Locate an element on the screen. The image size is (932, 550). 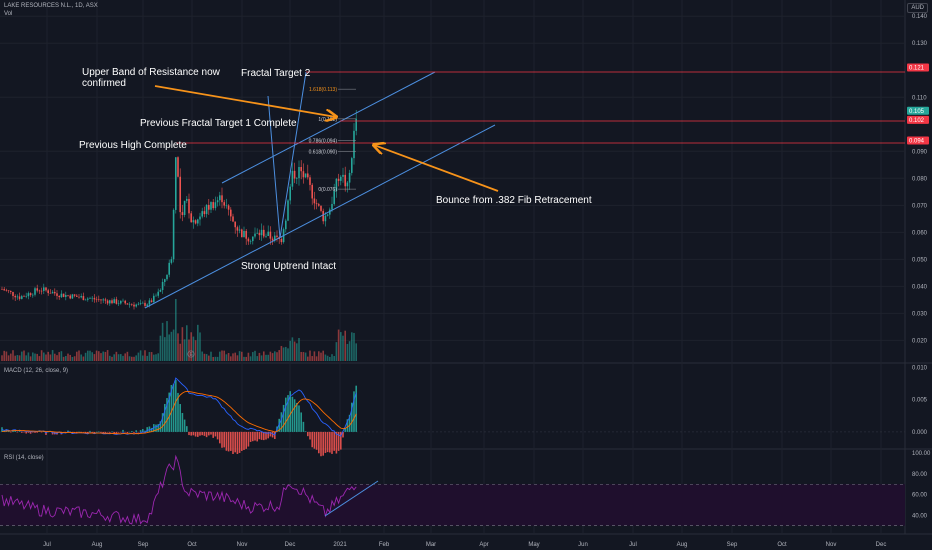
rsi-tick-label: 80.00 is located at coordinates (920, 475).